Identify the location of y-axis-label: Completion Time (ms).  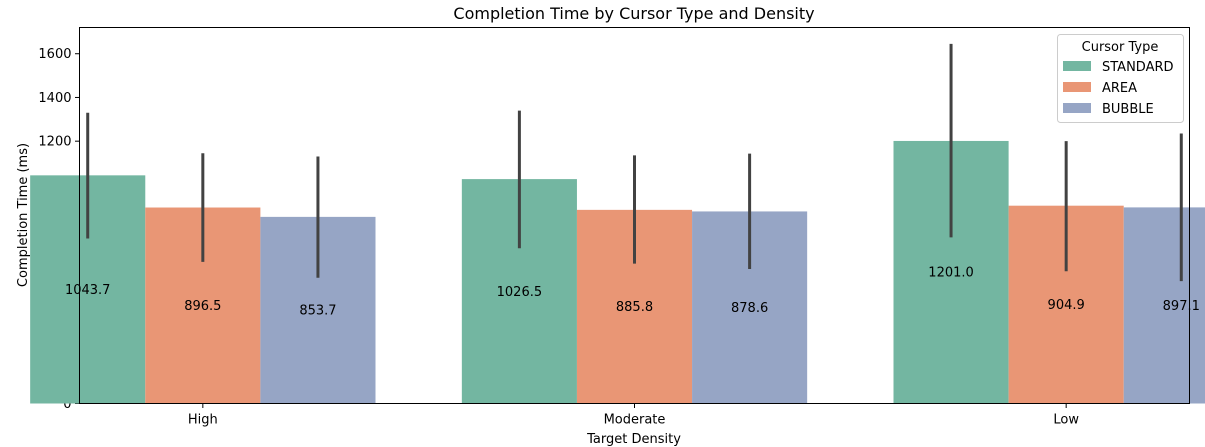
(23, 215).